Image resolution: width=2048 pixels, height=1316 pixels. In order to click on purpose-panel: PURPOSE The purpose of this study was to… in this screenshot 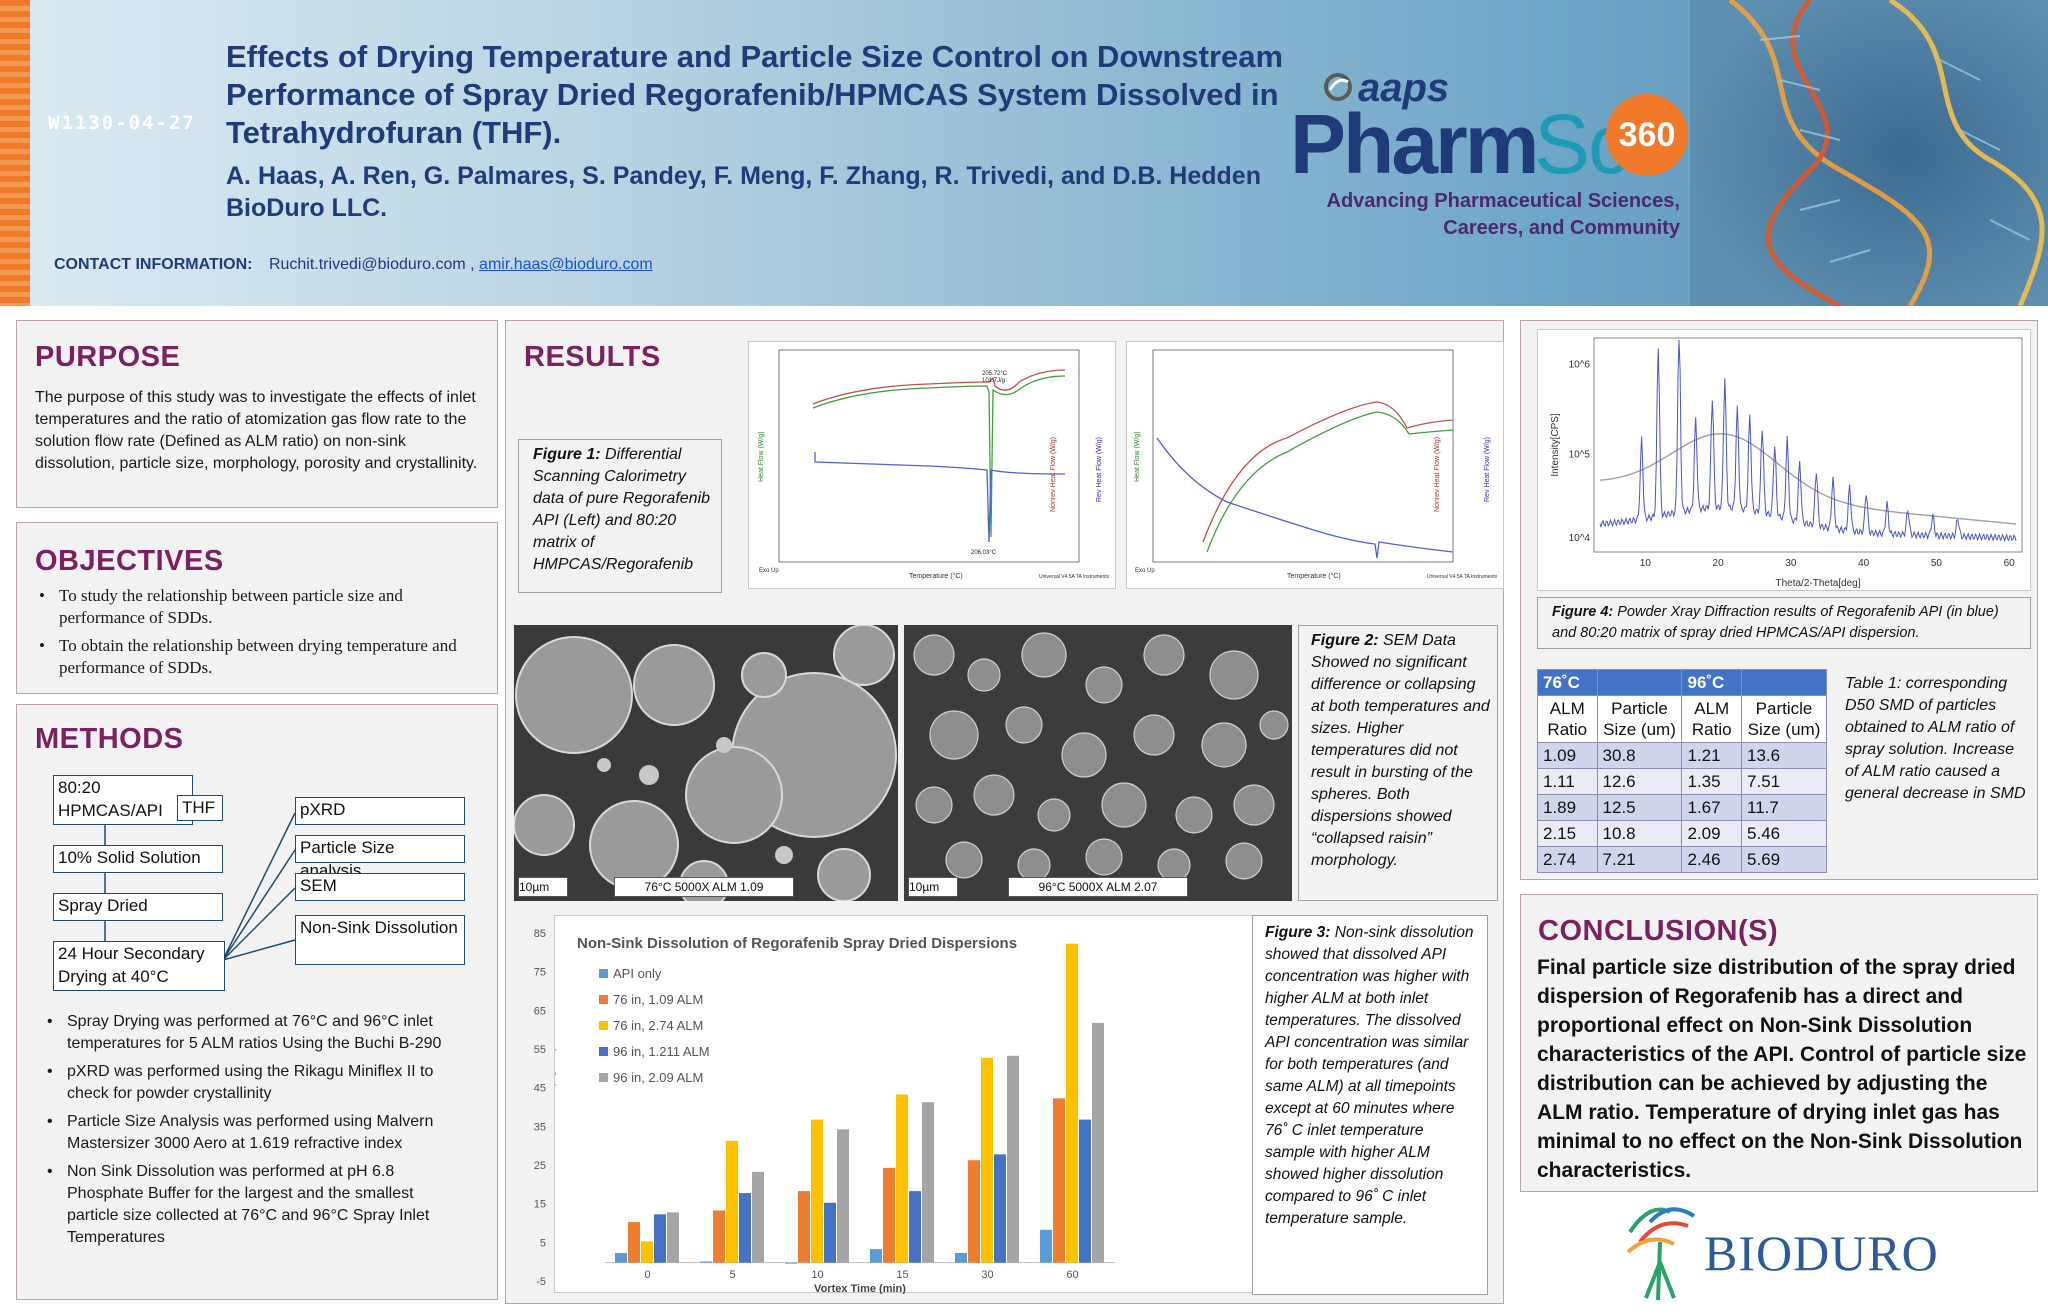, I will do `click(257, 414)`.